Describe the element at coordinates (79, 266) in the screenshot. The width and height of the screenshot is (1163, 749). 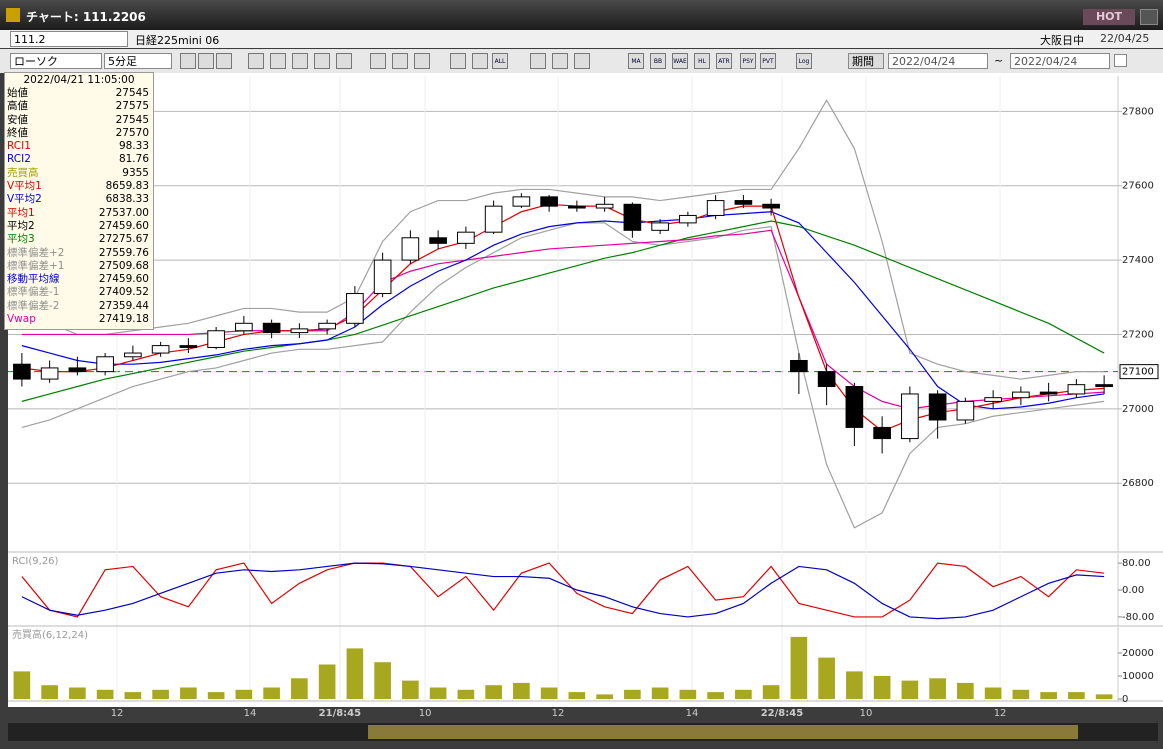
I see `info-row: 標準偏差+1 27509.68` at that location.